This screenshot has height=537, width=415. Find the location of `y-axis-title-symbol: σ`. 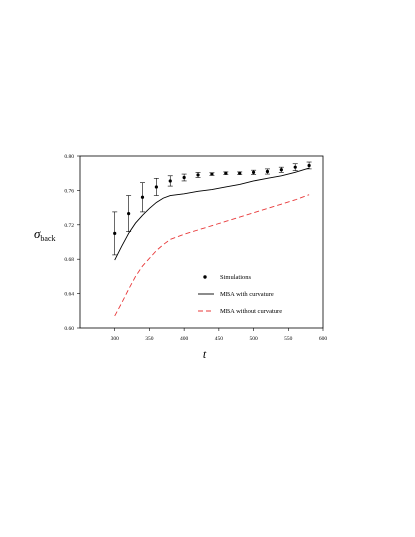

y-axis-title-symbol: σ is located at coordinates (37, 233).